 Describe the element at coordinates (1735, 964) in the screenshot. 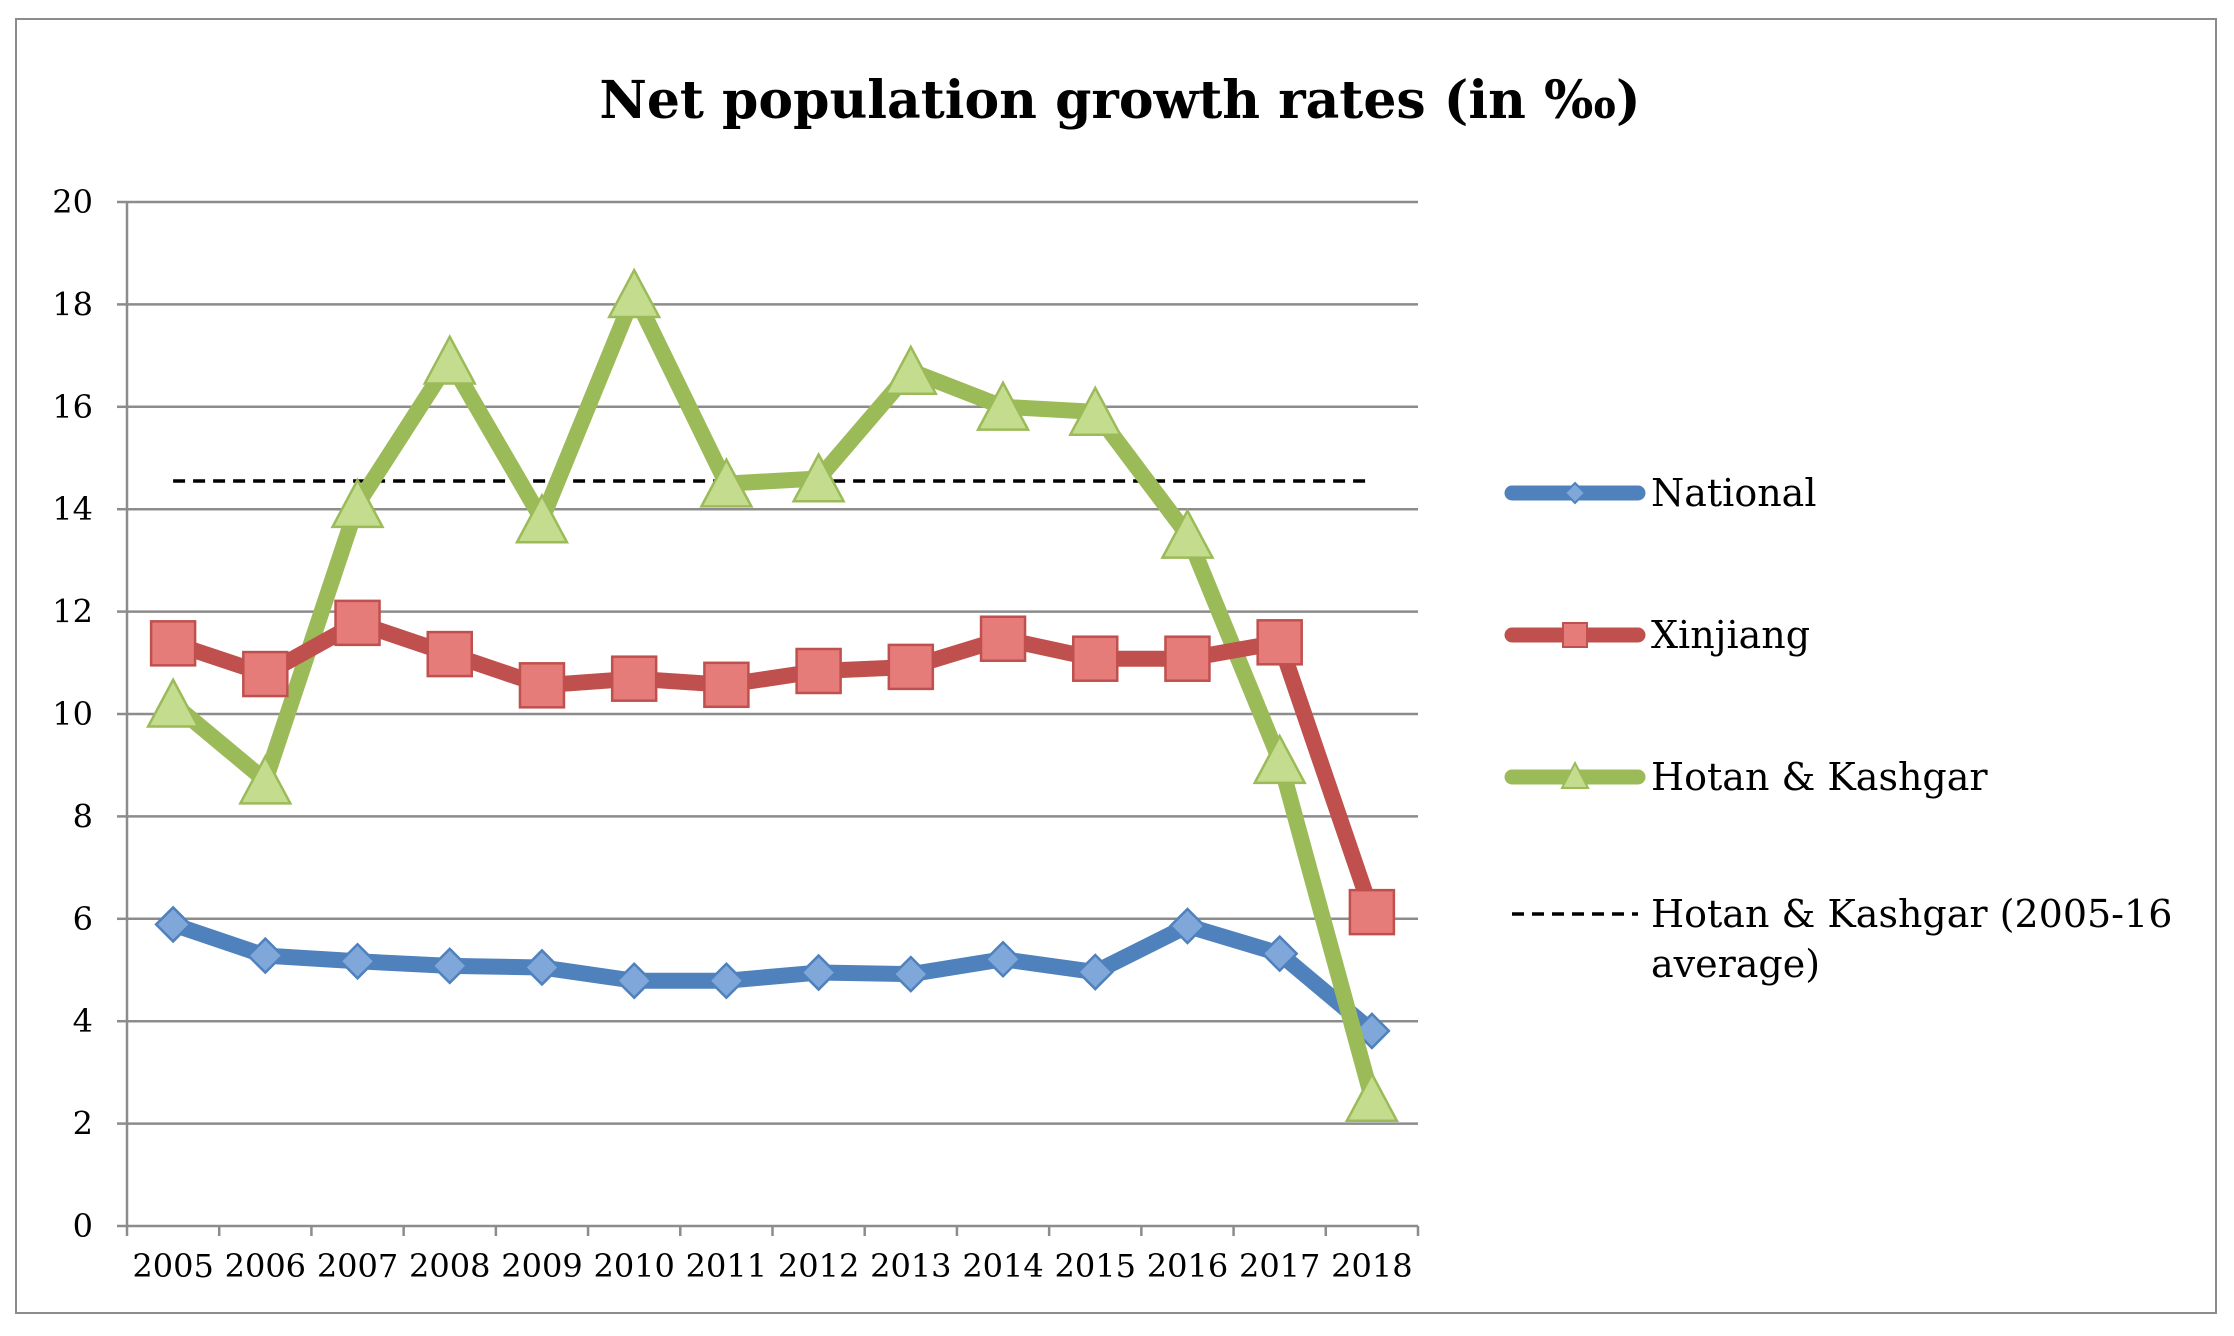

I see `legend-label: average)` at that location.